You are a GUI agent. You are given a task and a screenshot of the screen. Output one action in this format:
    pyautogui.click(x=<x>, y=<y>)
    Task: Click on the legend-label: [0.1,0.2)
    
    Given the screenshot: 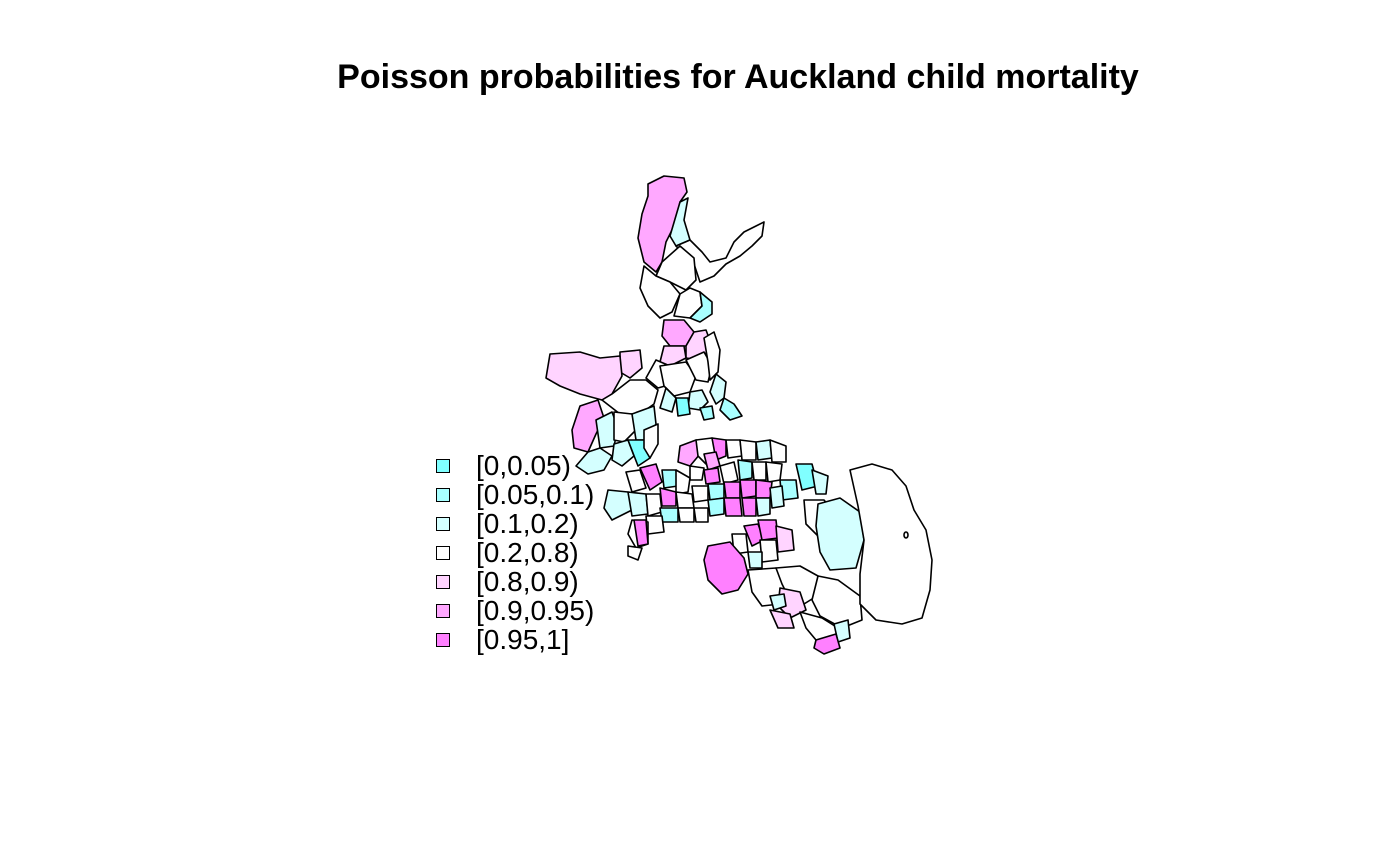 What is the action you would take?
    pyautogui.click(x=527, y=523)
    